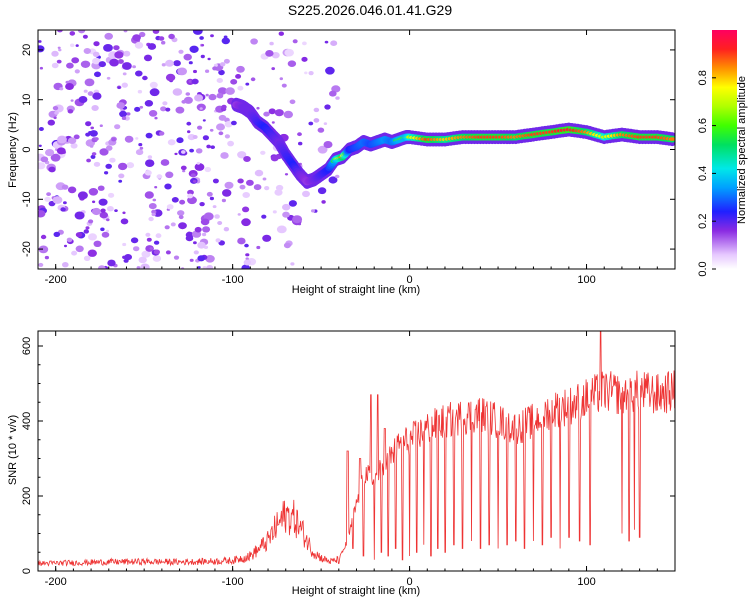 This screenshot has height=600, width=750. I want to click on x-tick-label: 100, so click(586, 280).